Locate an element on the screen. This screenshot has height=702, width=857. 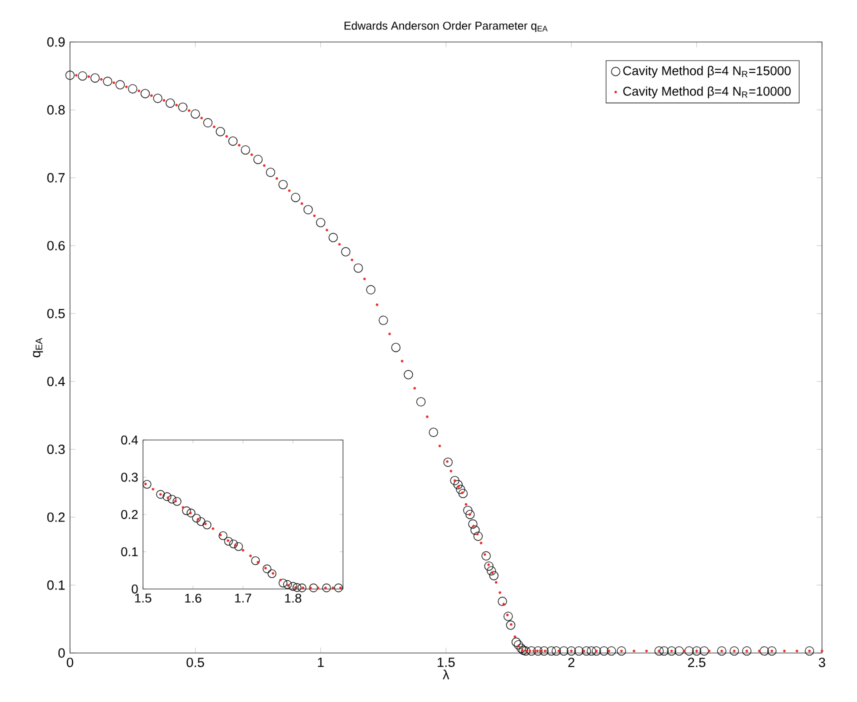
chart-title: Edwards Anderson Order Parameter q$_{EA}$ is located at coordinates (446, 26).